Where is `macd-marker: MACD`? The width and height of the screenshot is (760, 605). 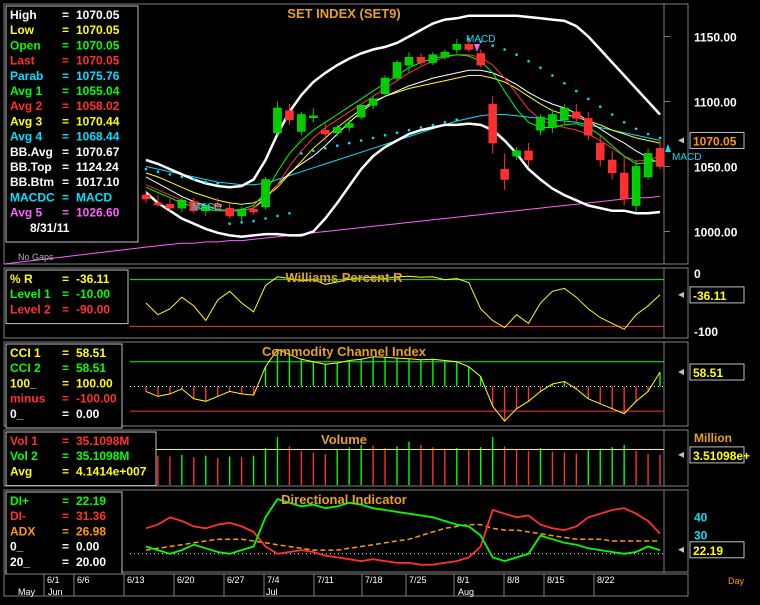
macd-marker: MACD is located at coordinates (206, 207).